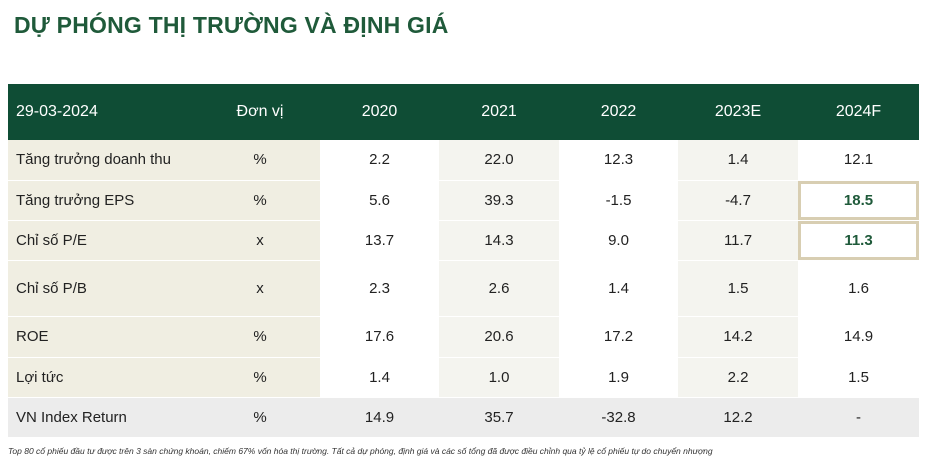 This screenshot has height=463, width=927. Describe the element at coordinates (104, 240) in the screenshot. I see `row-label: Chỉ số P/E` at that location.